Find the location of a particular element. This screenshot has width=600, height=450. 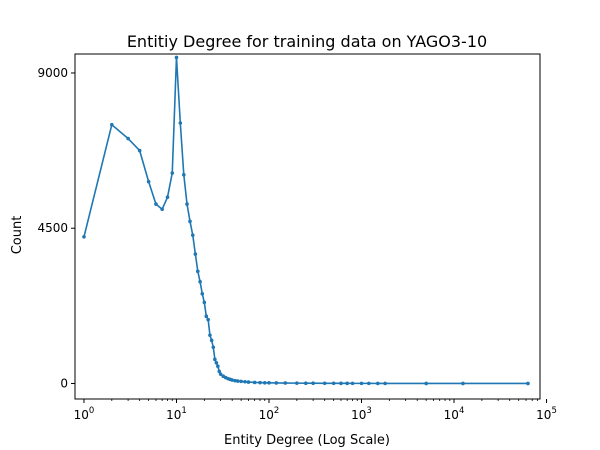

x-tick-label: 10¹ is located at coordinates (176, 414).